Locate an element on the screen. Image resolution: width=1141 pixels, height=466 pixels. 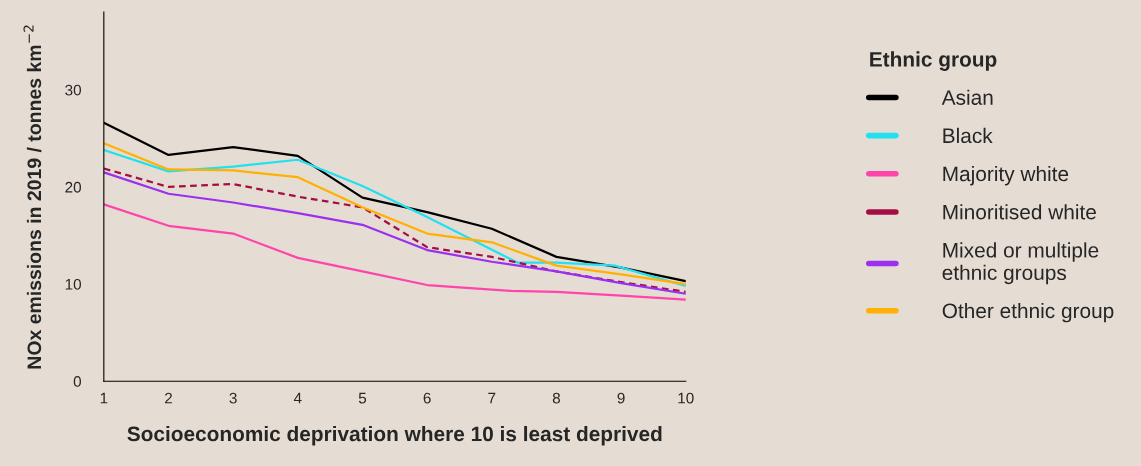
legend-label: Asian is located at coordinates (967, 97).